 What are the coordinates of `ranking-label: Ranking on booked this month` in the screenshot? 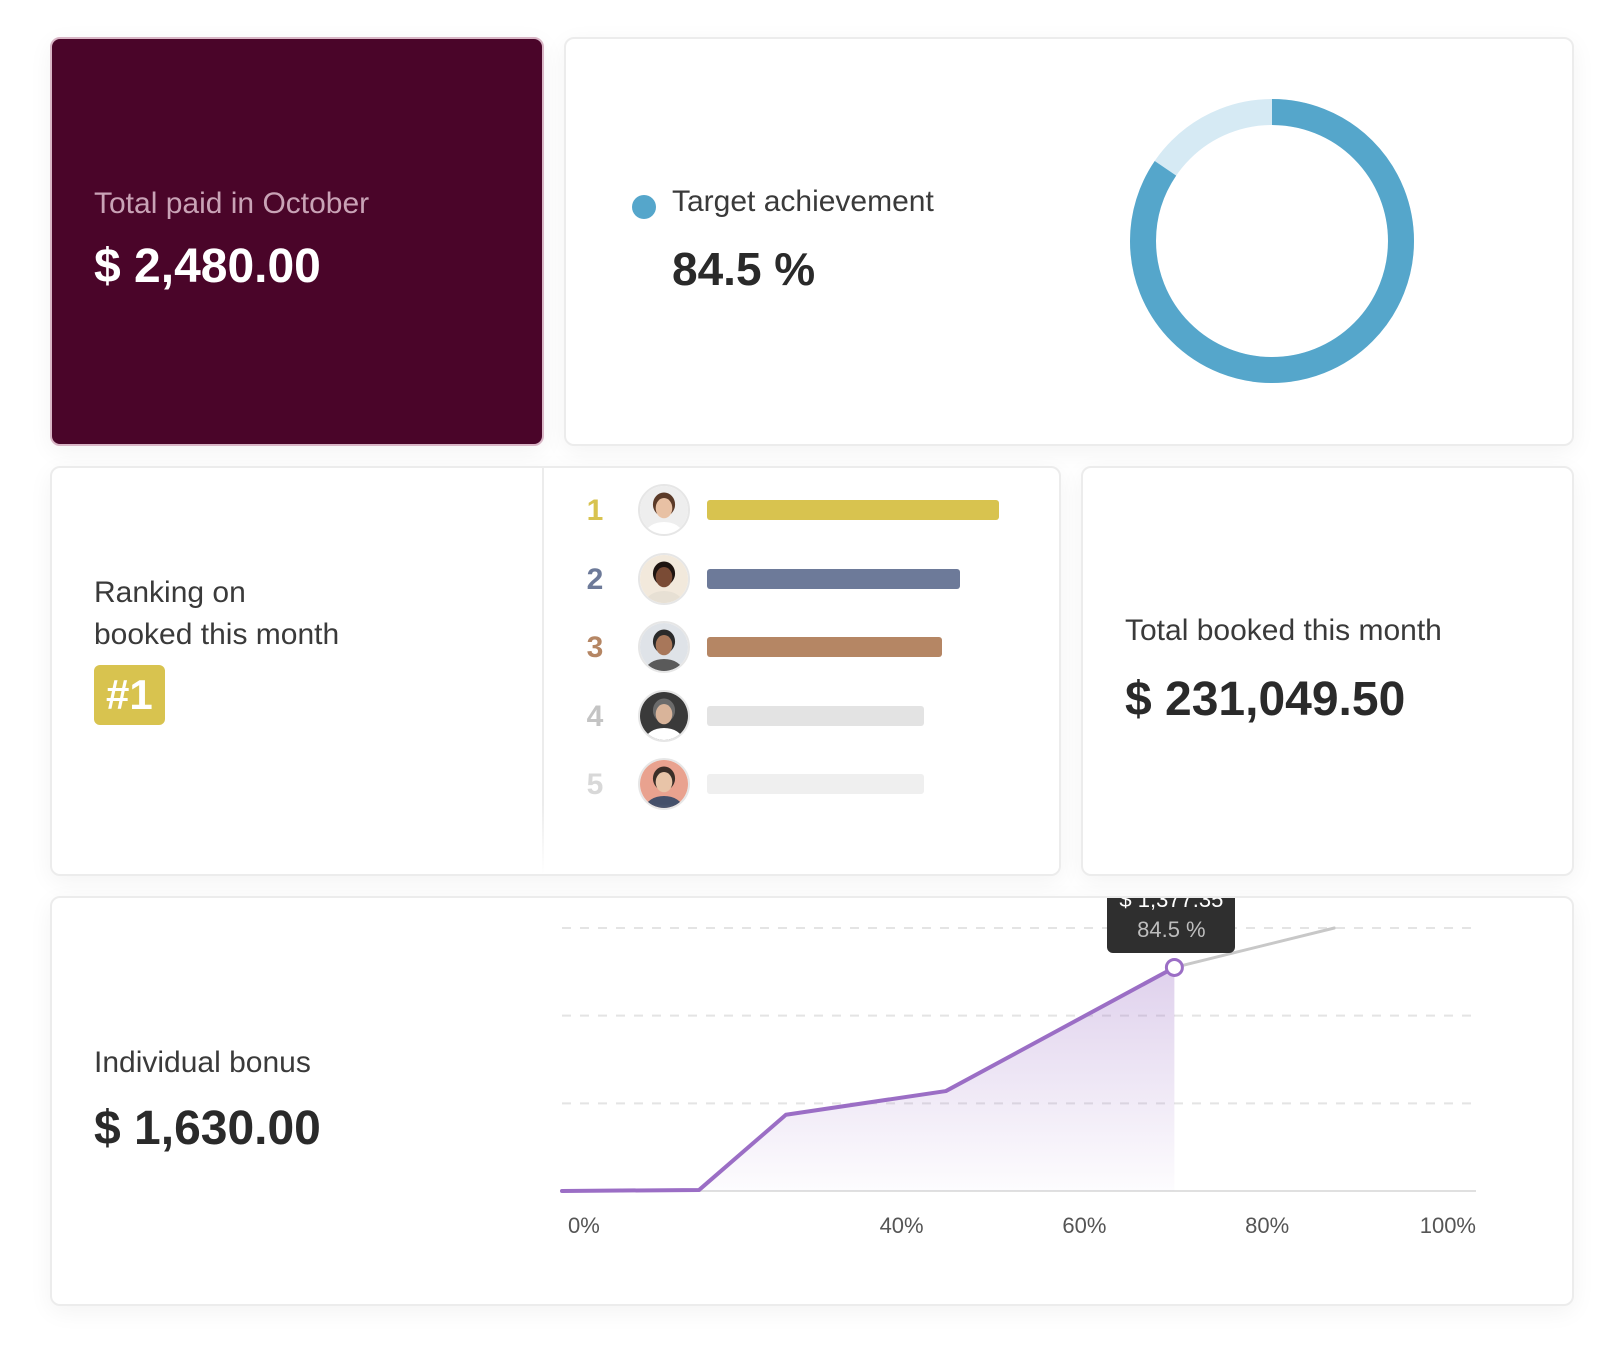 It's located at (304, 614).